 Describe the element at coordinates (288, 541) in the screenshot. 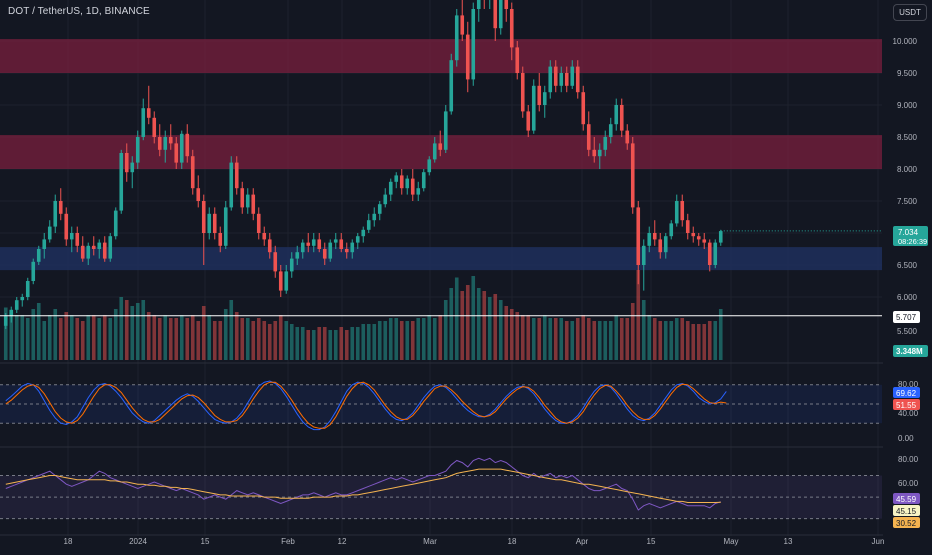

I see `time-tick: Feb` at that location.